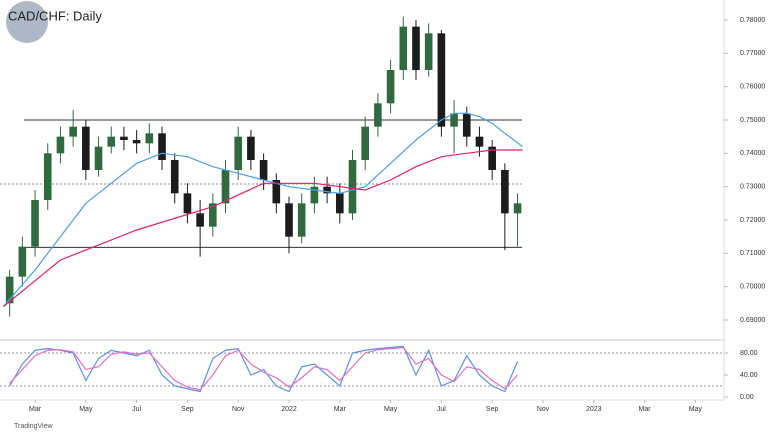  I want to click on y-tick-label: 0.76000, so click(752, 87).